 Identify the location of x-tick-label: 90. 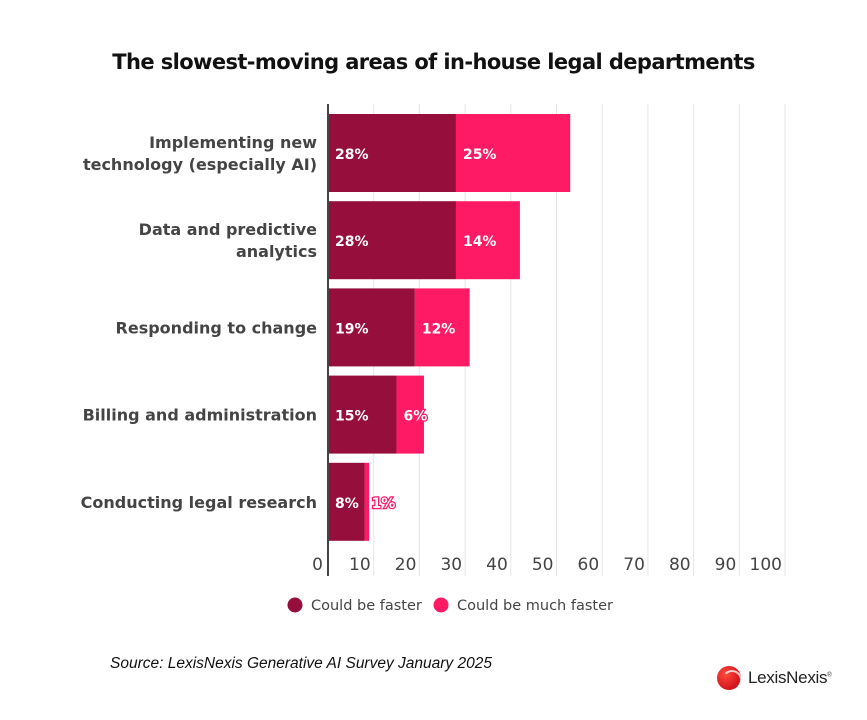
(726, 565).